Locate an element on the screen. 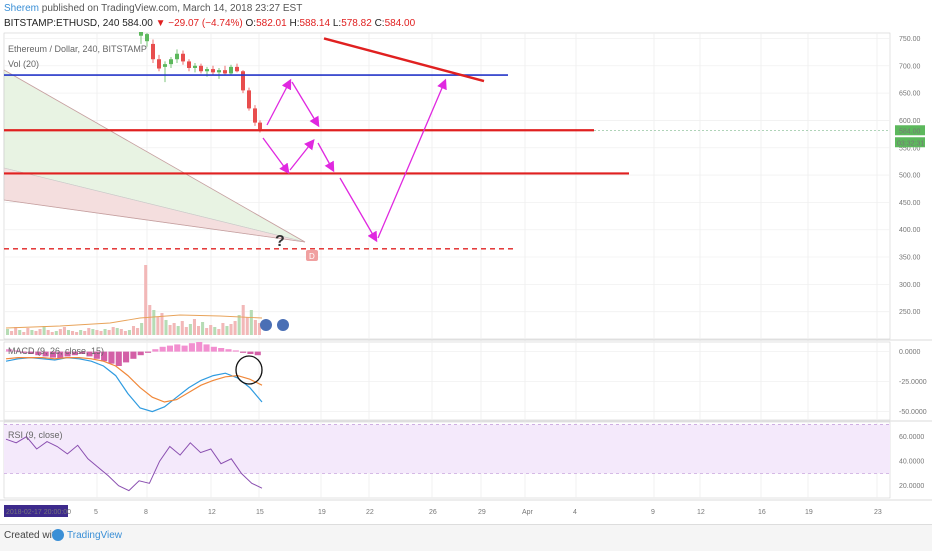 The width and height of the screenshot is (932, 551). close-label: C: is located at coordinates (379, 23).